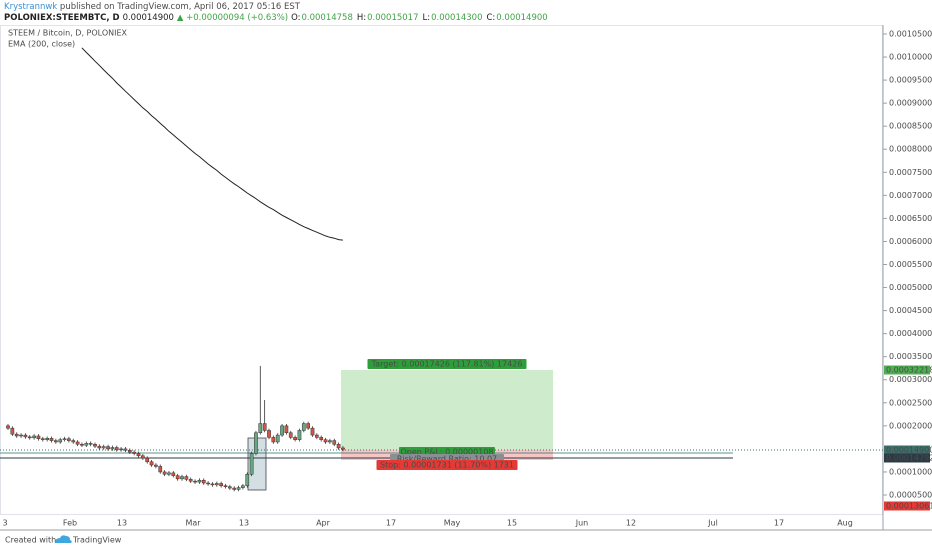  I want to click on ema-line, so click(212, 144).